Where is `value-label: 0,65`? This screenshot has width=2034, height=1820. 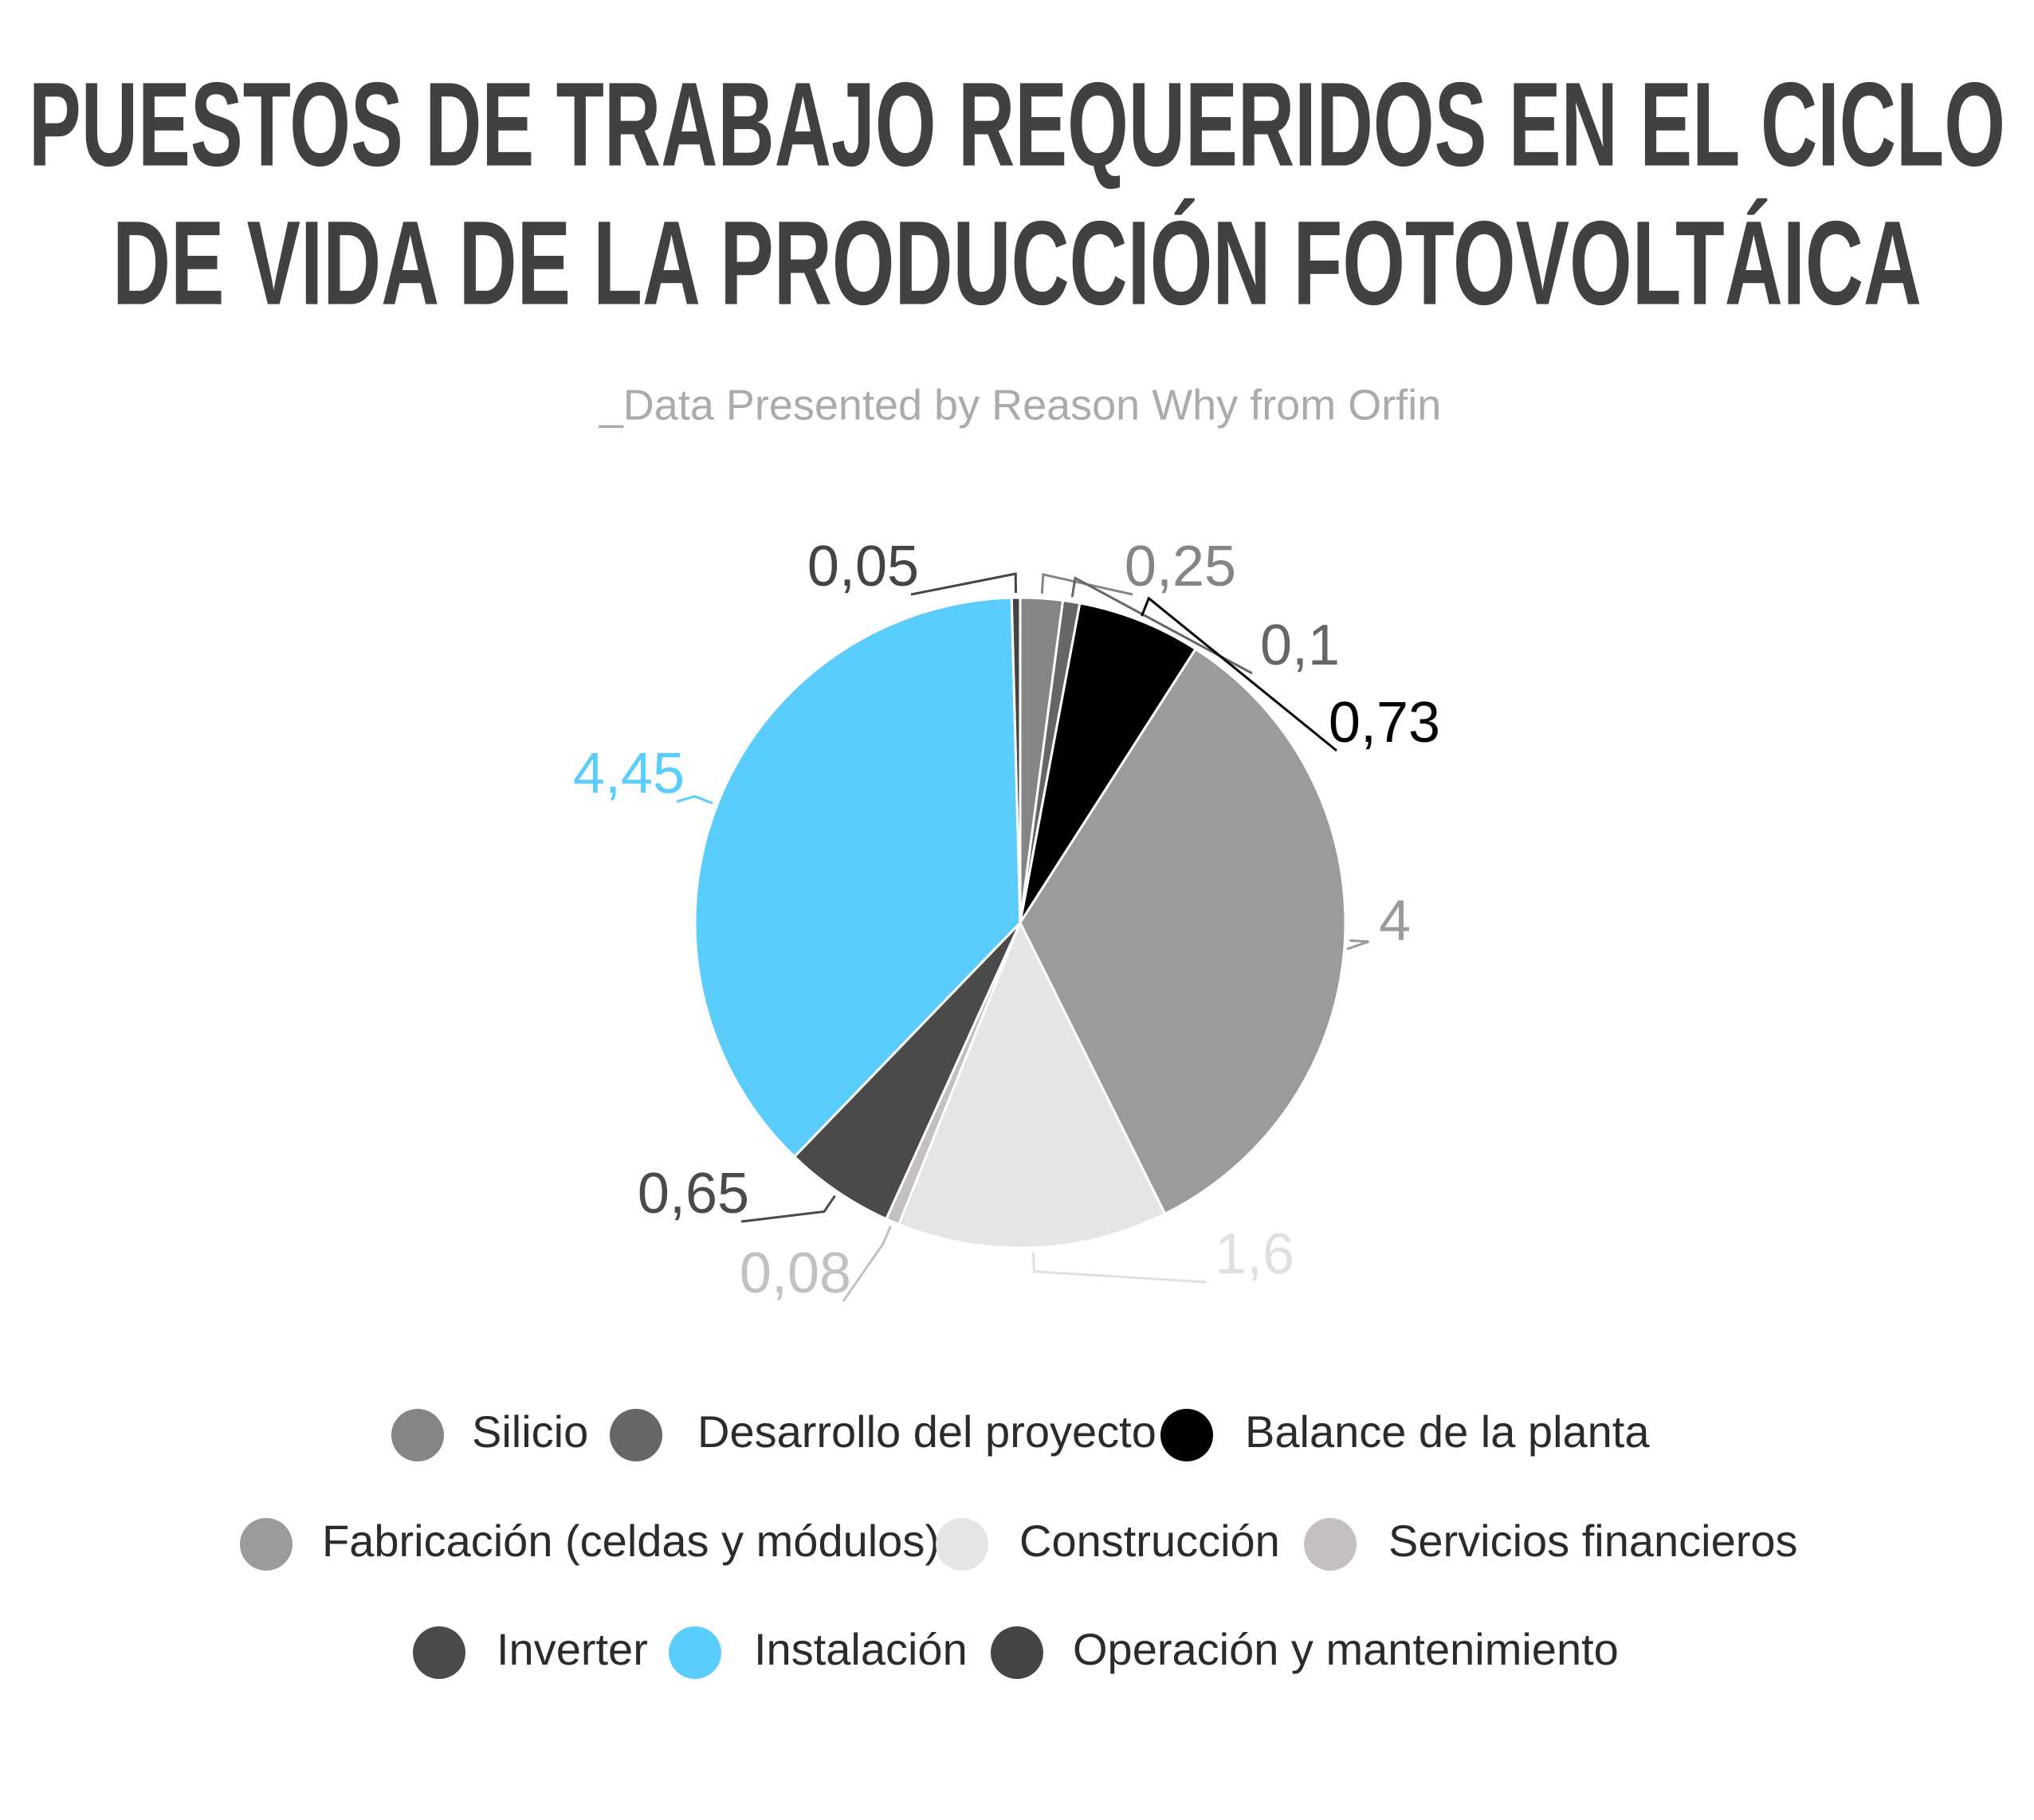
value-label: 0,65 is located at coordinates (693, 1194).